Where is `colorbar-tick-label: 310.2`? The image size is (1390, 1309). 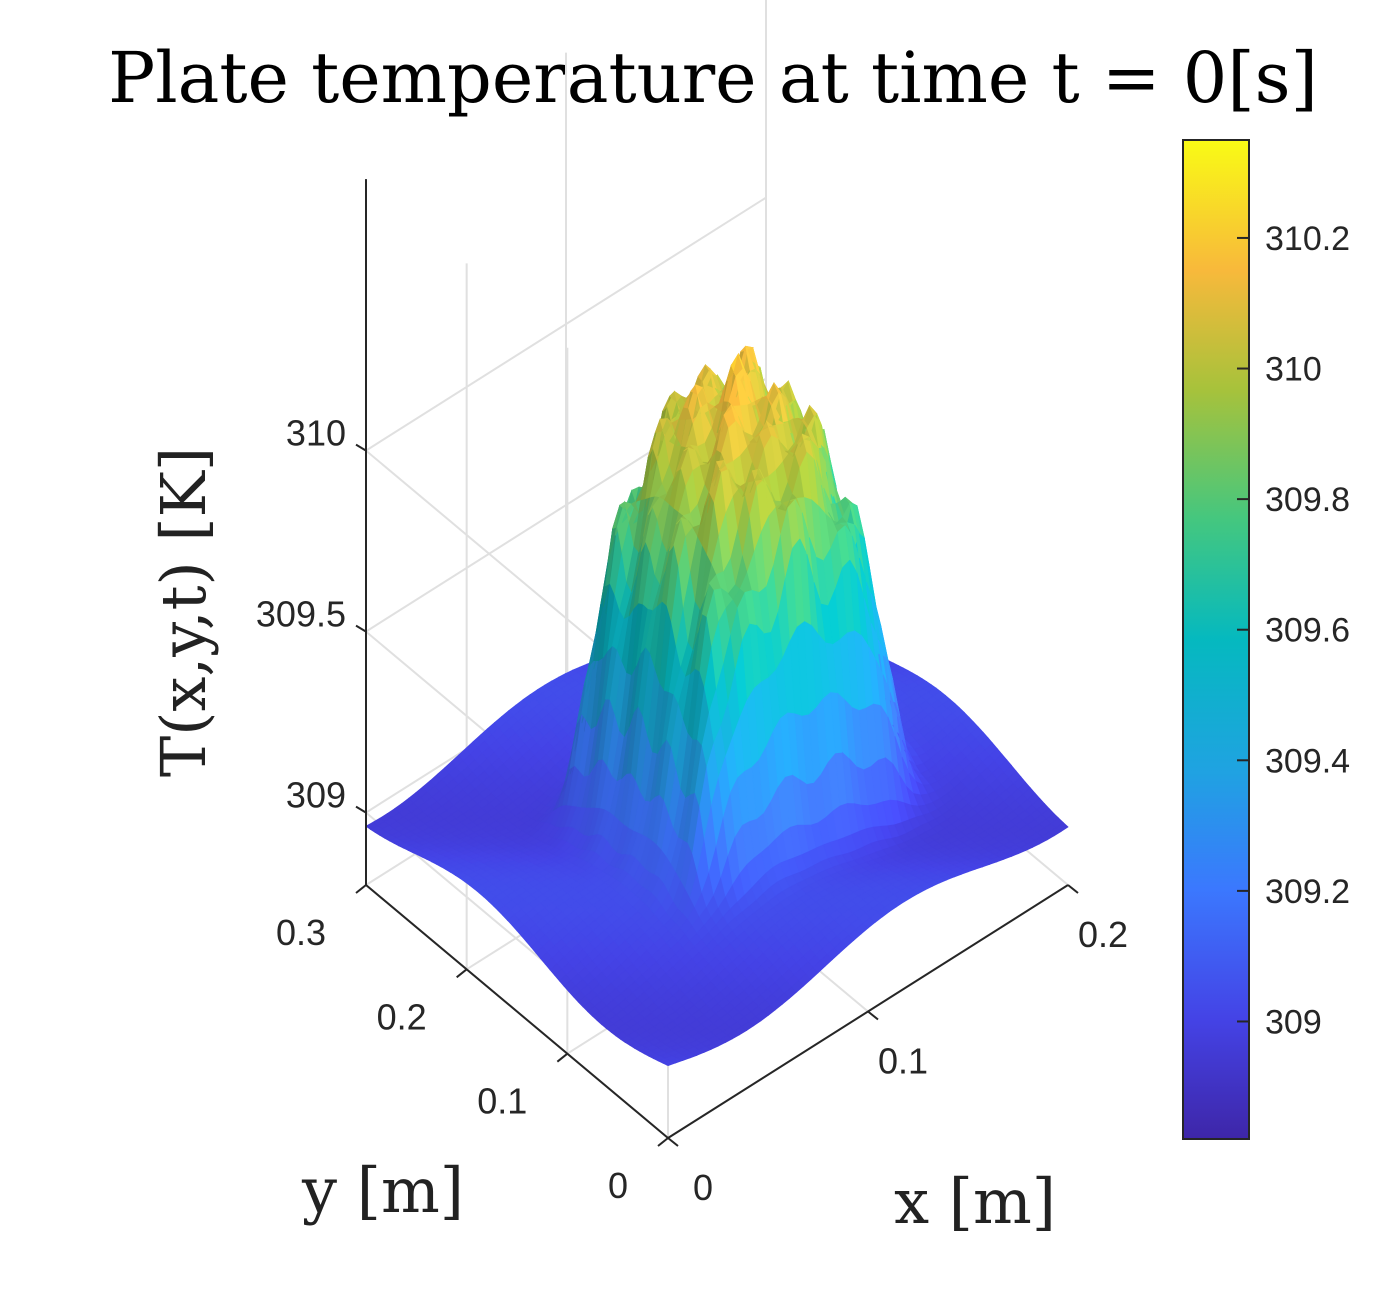
colorbar-tick-label: 310.2 is located at coordinates (1307, 239).